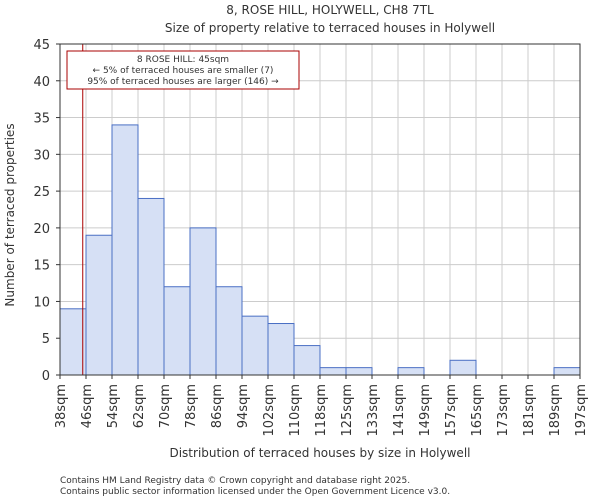 The width and height of the screenshot is (600, 500). What do you see at coordinates (41, 266) in the screenshot?
I see `y-tick-label: 15` at bounding box center [41, 266].